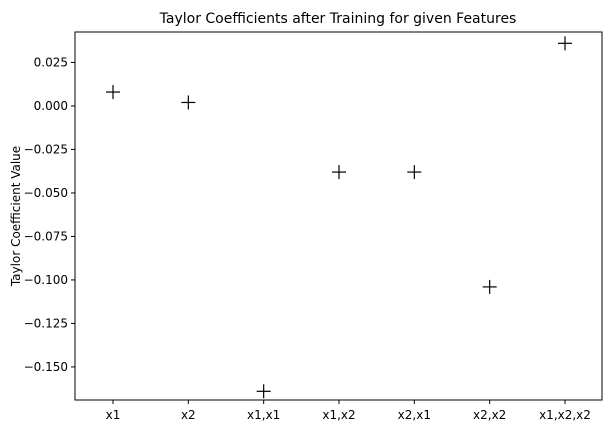 This screenshot has height=435, width=603. What do you see at coordinates (263, 415) in the screenshot?
I see `x-tick-label: x1,x1` at bounding box center [263, 415].